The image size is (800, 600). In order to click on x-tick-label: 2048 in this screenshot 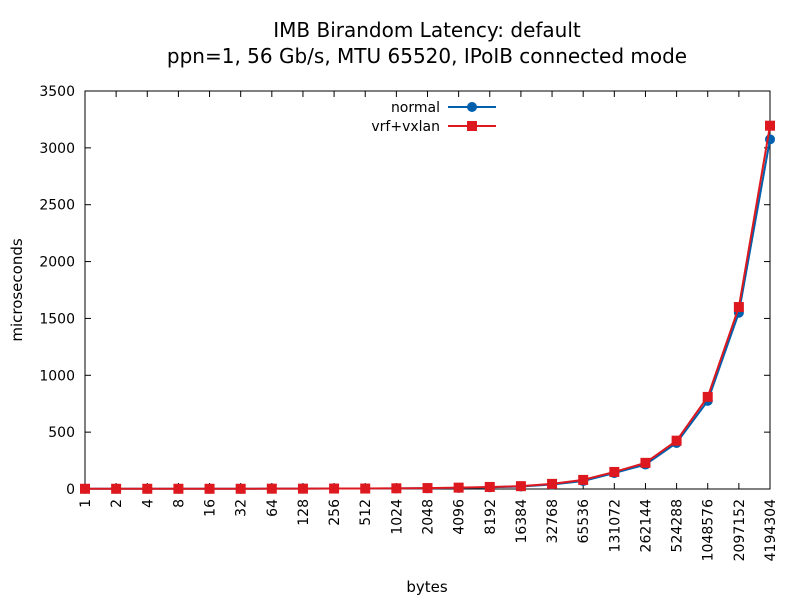, I will do `click(429, 517)`.